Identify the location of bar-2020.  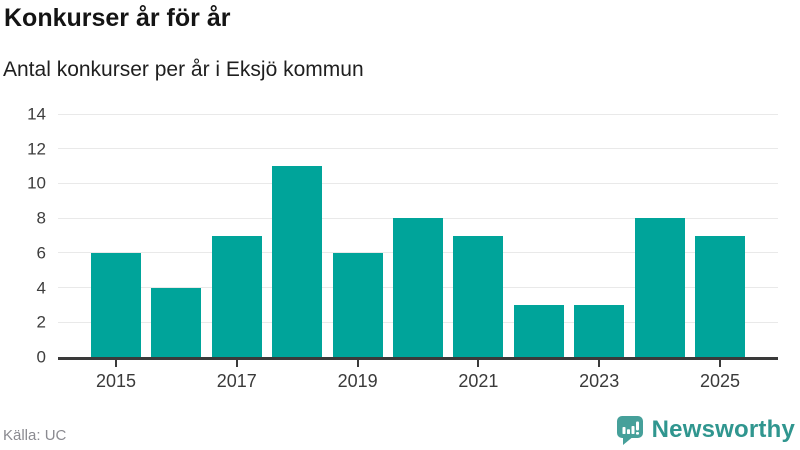
(418, 287).